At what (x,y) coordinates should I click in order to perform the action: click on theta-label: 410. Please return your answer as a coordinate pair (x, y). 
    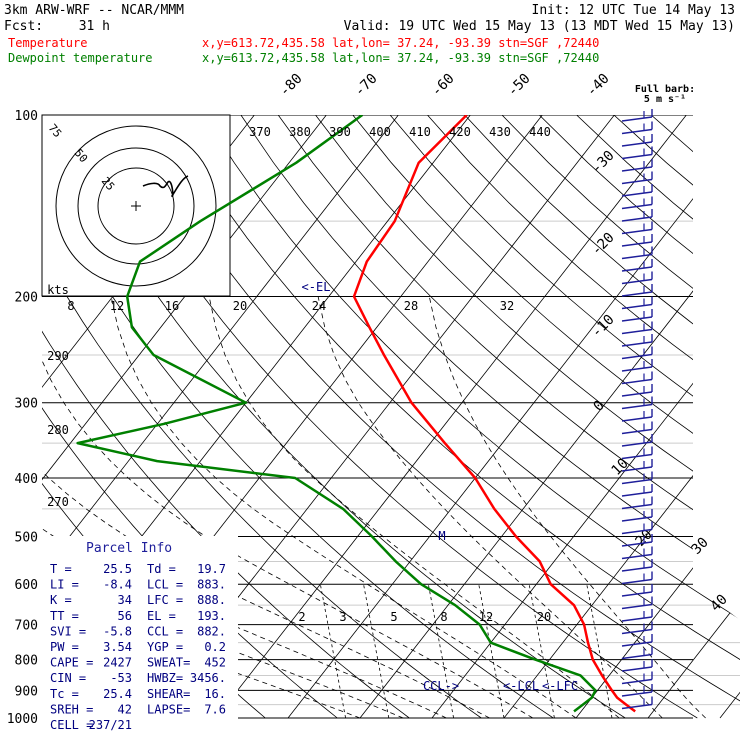
    Looking at the image, I should click on (420, 132).